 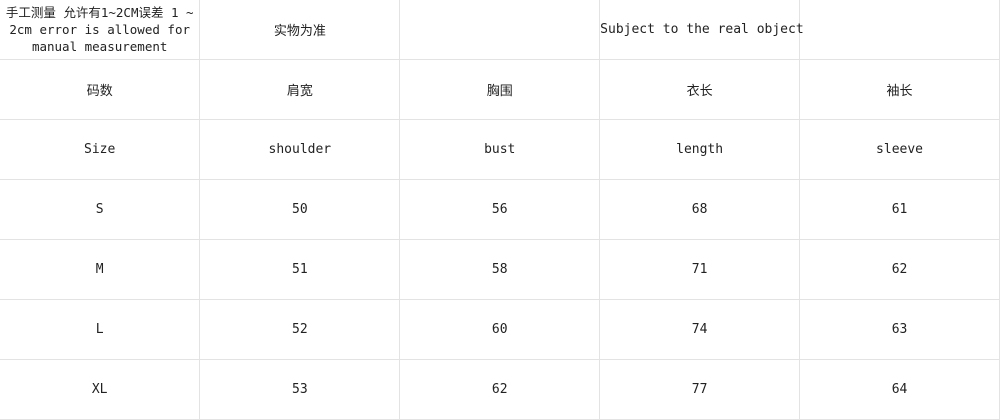 I want to click on measurement-cell: 51, so click(x=300, y=269).